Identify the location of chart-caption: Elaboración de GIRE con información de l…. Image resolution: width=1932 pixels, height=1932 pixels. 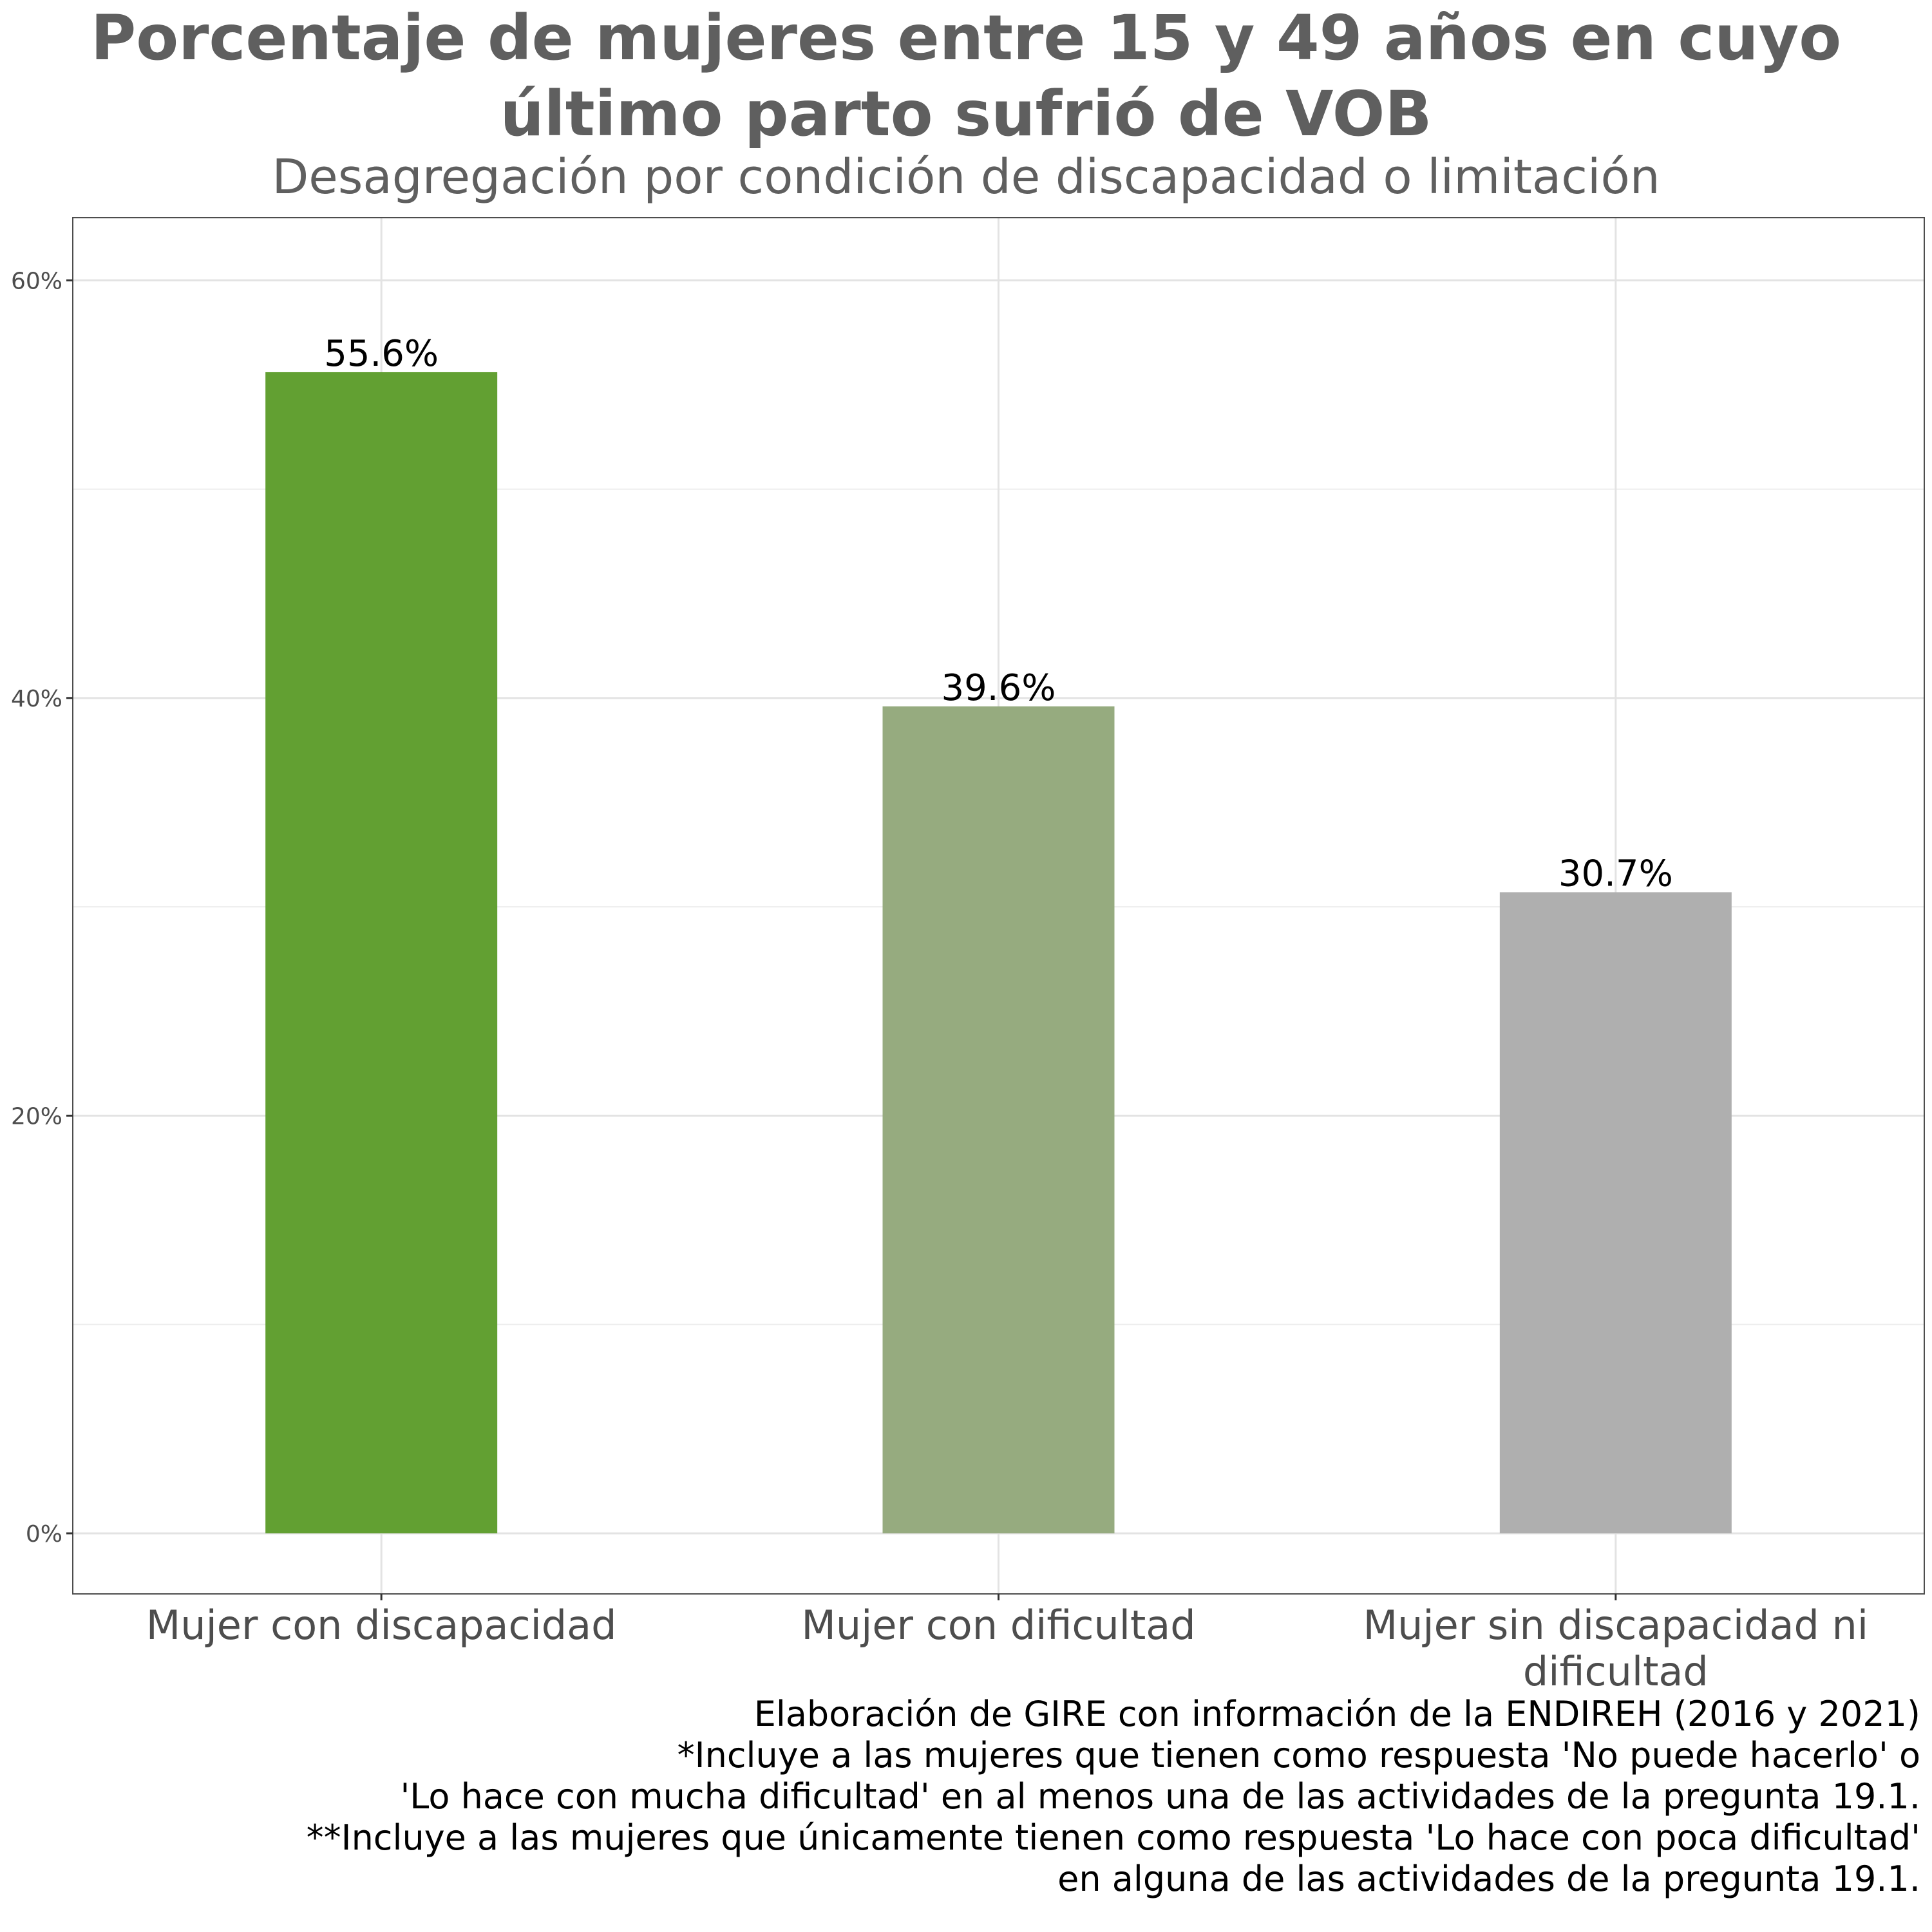
(1113, 1797).